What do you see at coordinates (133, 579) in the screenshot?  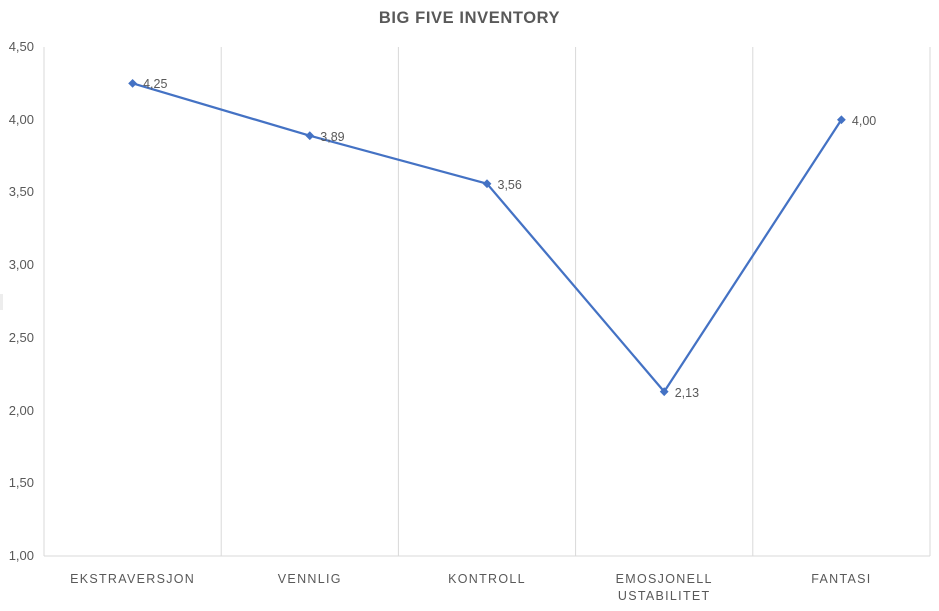 I see `x-category-label: EKSTRAVERSJON` at bounding box center [133, 579].